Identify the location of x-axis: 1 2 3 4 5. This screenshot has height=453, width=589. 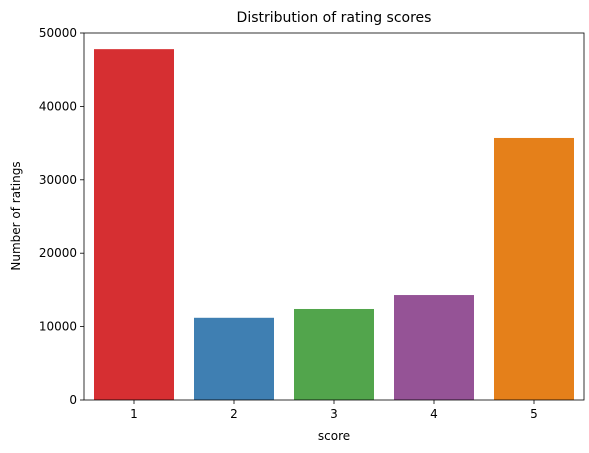
(334, 410).